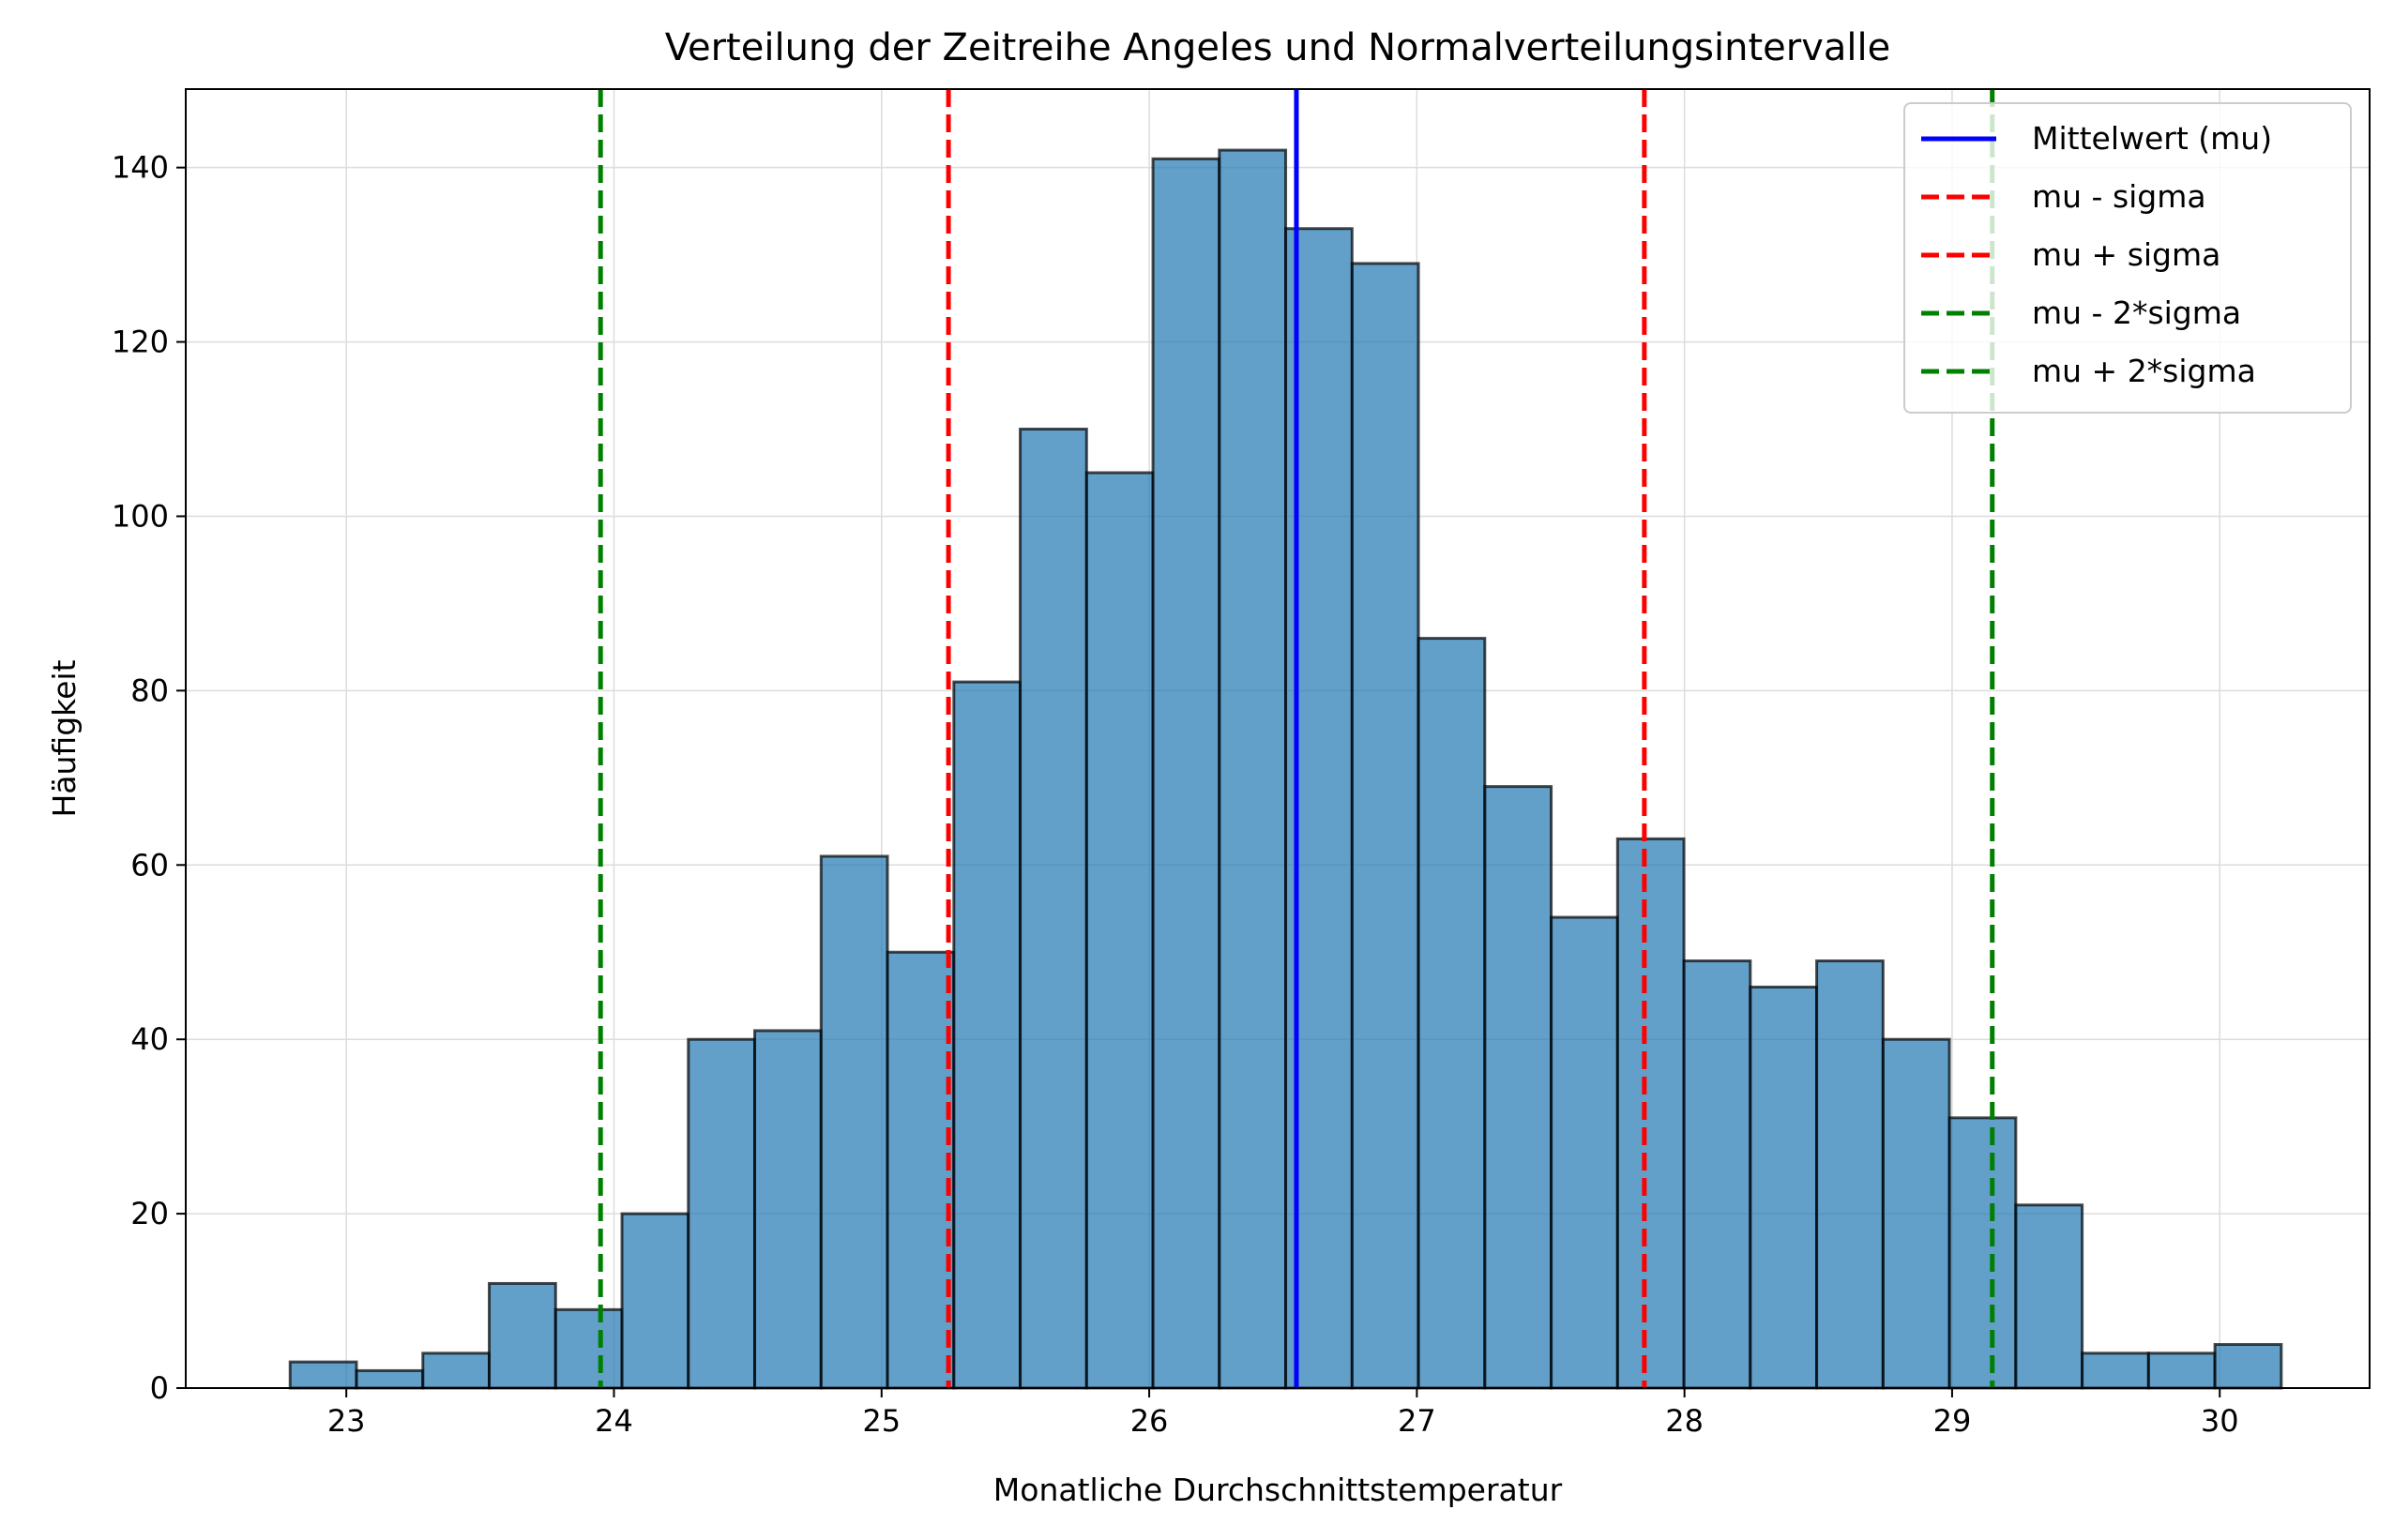 This screenshot has width=2394, height=1540. What do you see at coordinates (159, 1388) in the screenshot?
I see `y-tick-label: 0` at bounding box center [159, 1388].